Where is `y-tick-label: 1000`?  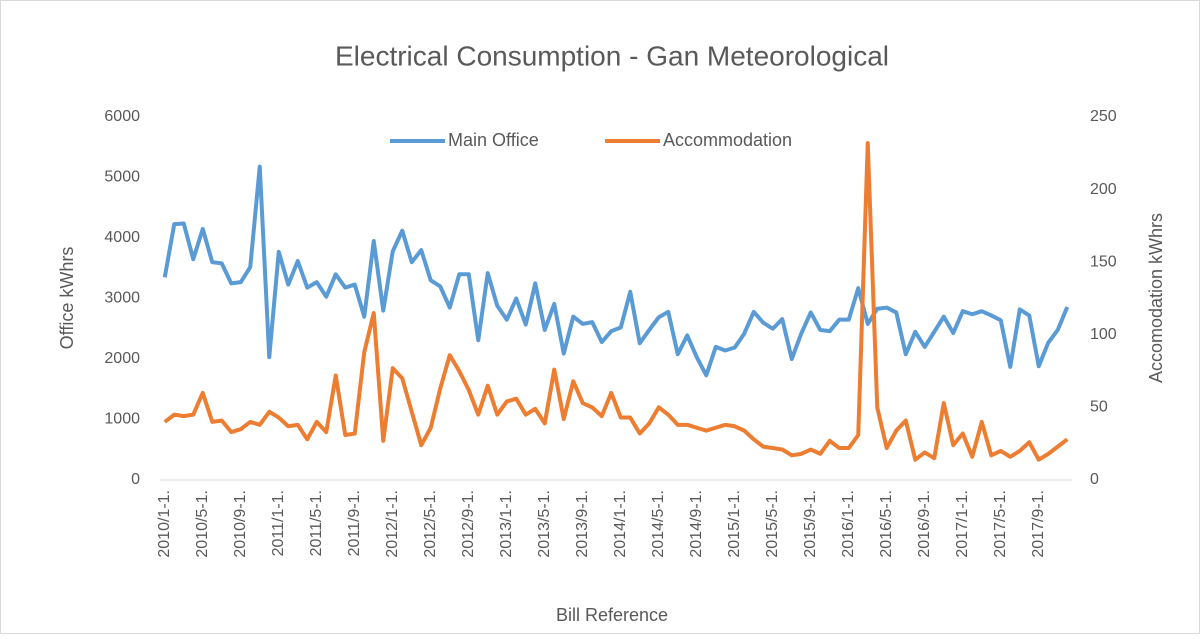 y-tick-label: 1000 is located at coordinates (122, 419).